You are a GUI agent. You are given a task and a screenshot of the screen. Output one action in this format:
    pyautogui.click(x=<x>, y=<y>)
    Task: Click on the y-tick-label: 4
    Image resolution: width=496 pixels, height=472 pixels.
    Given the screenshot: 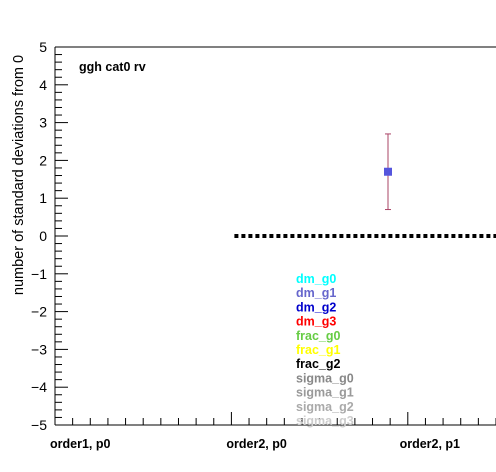 What is the action you would take?
    pyautogui.click(x=43, y=85)
    